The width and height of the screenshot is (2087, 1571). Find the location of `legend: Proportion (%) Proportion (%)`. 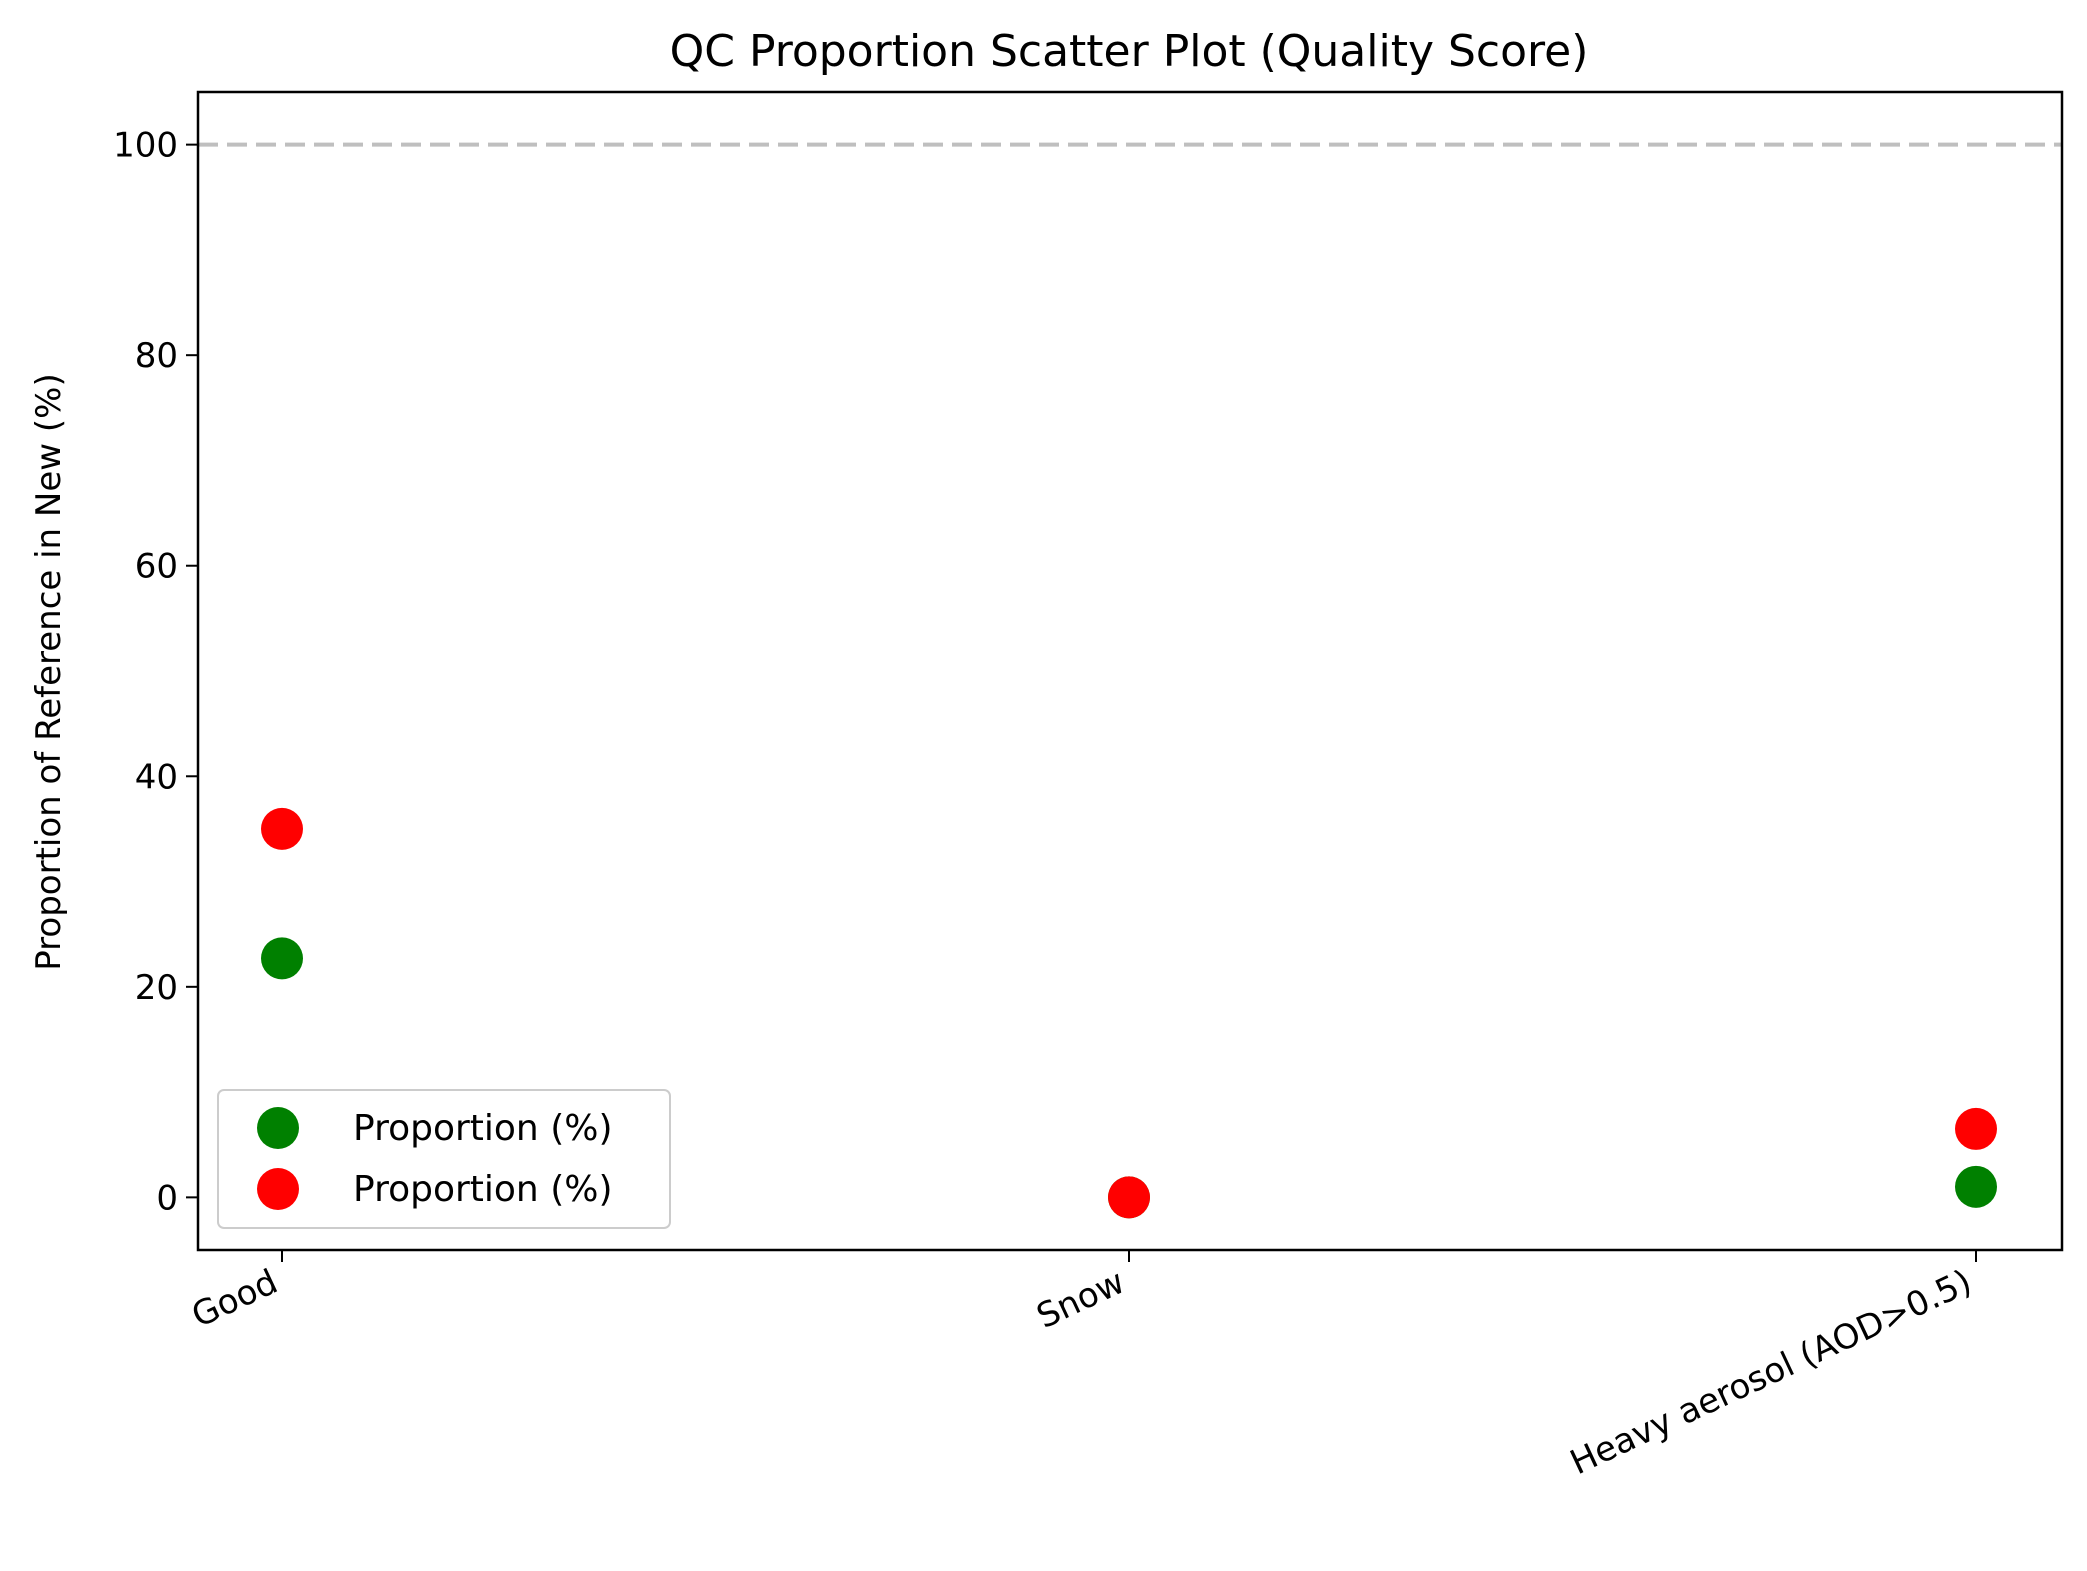

legend: Proportion (%) Proportion (%) is located at coordinates (444, 1159).